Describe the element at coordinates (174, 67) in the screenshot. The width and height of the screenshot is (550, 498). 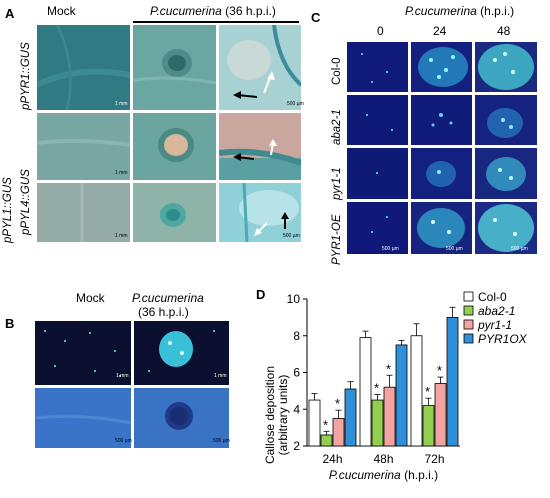
I see `gus-pyr1-infected-image` at that location.